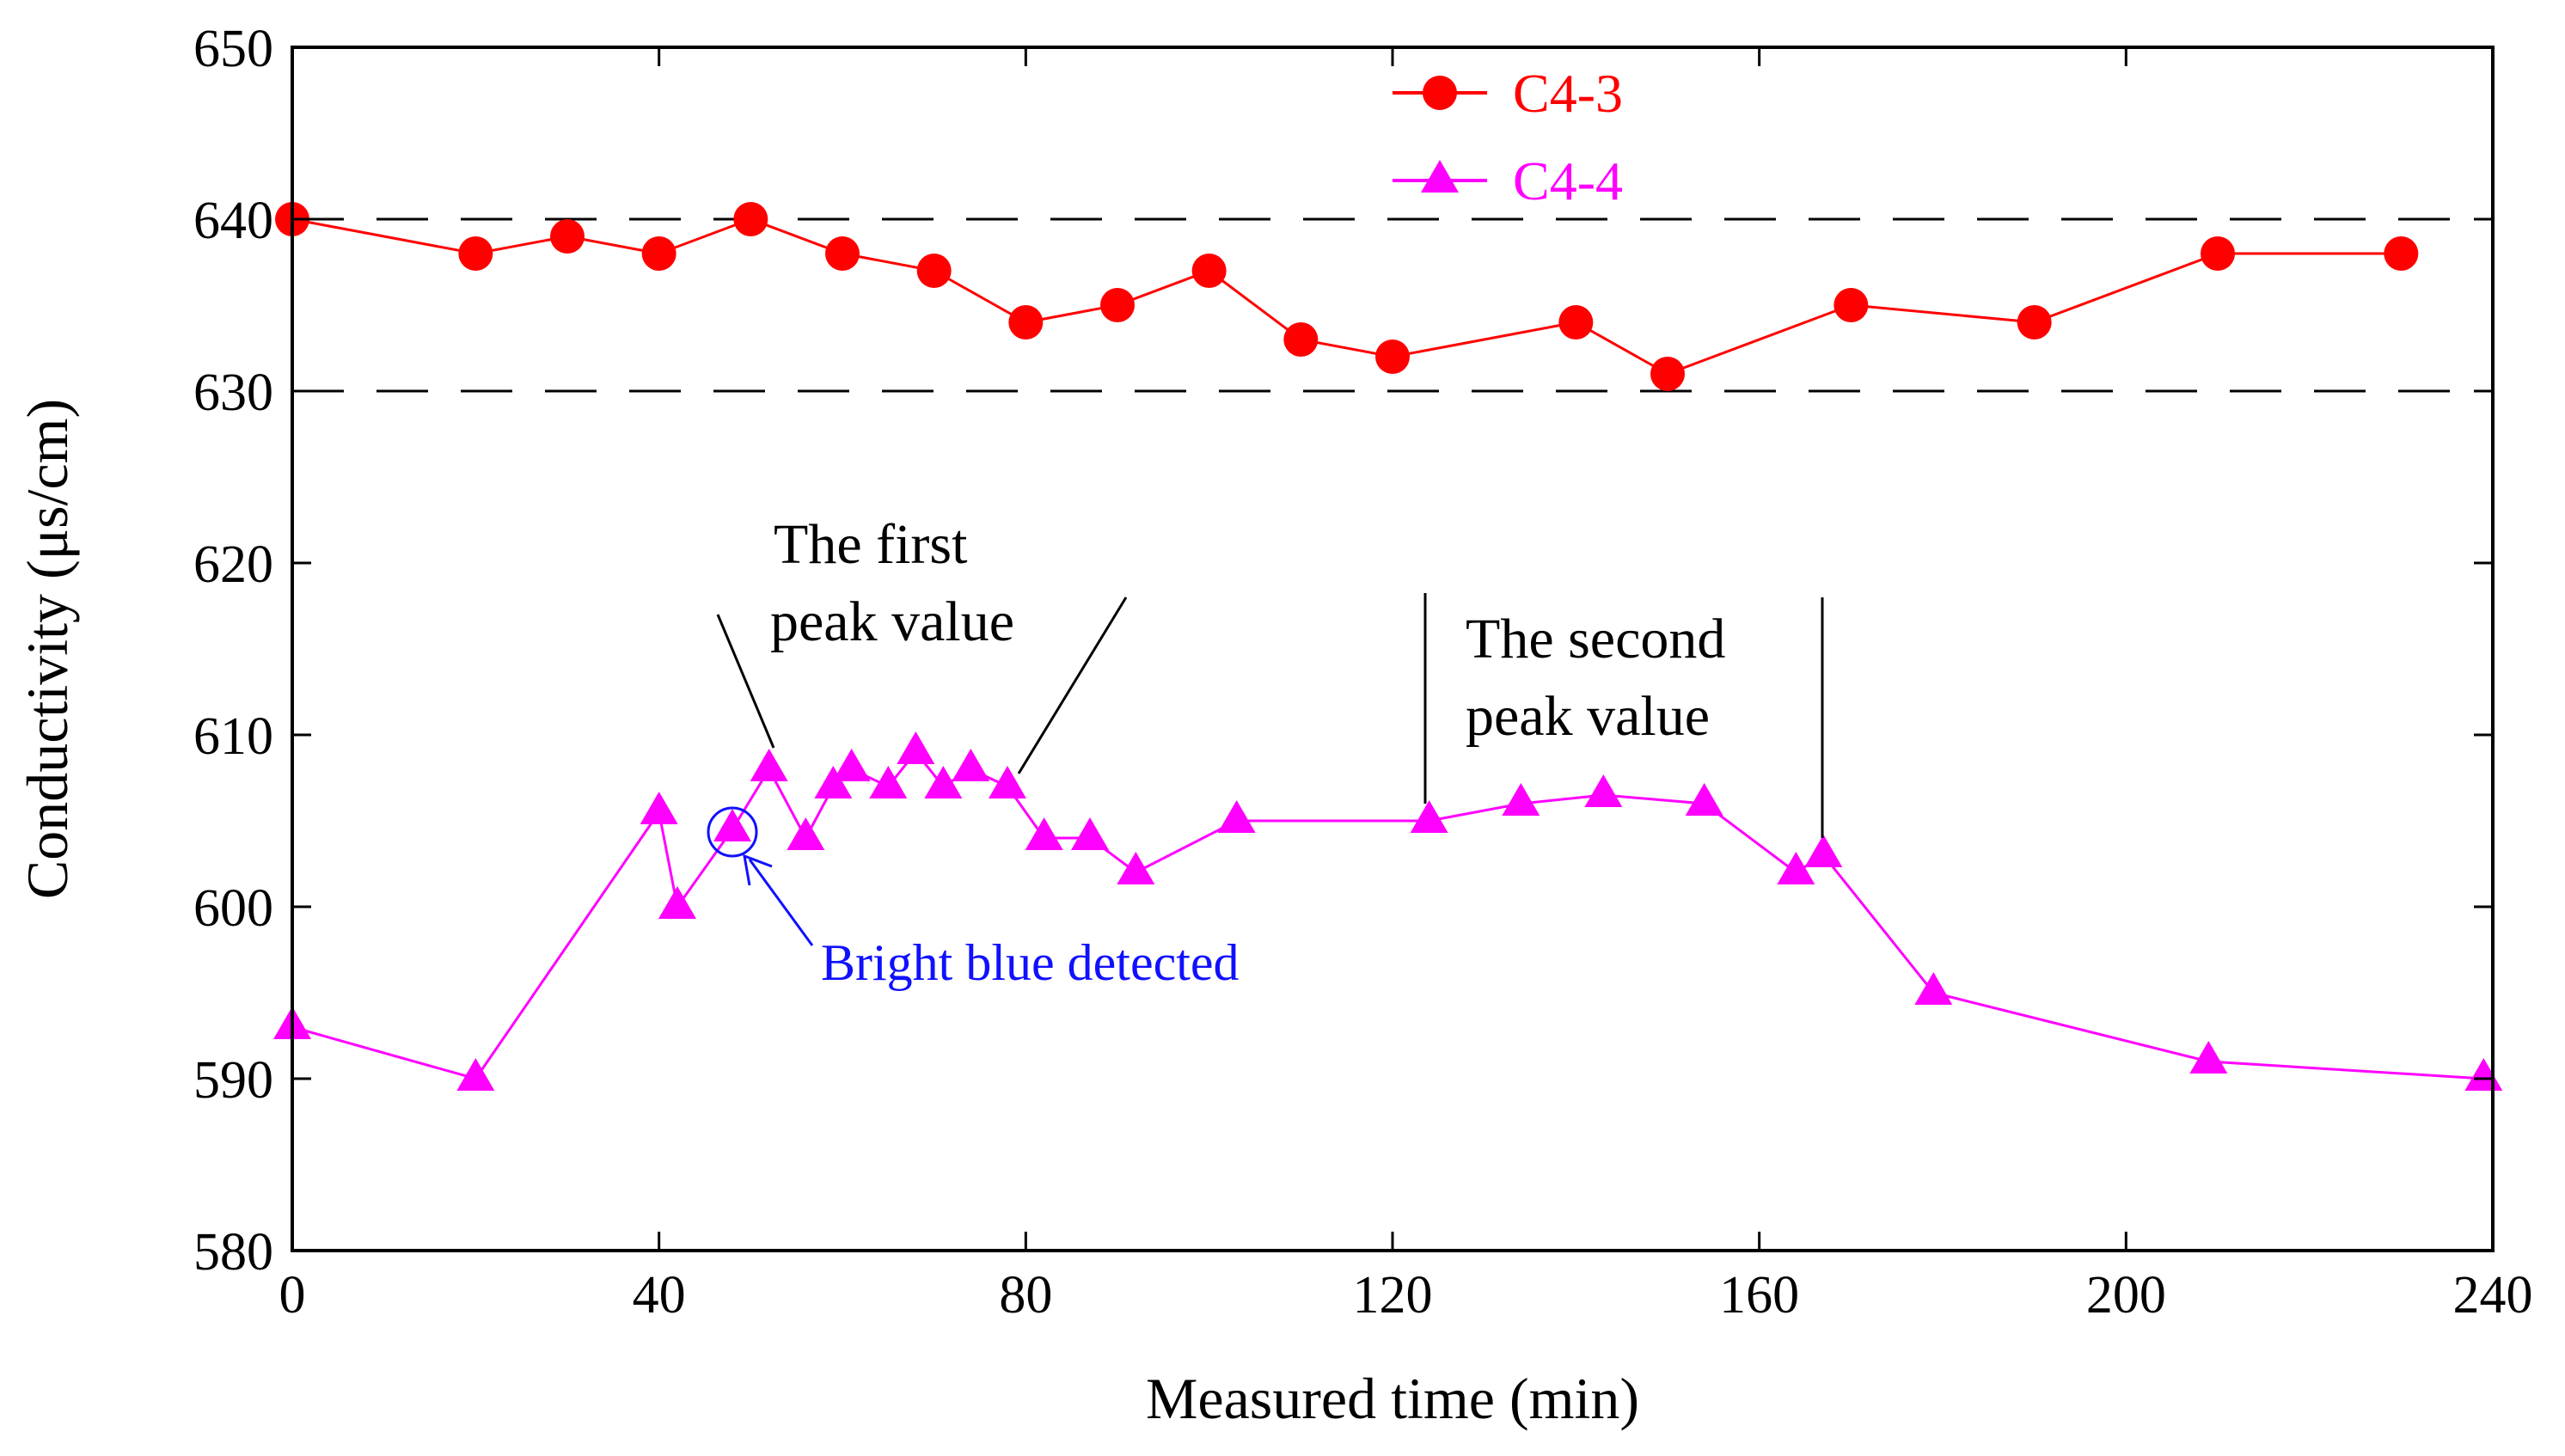 The height and width of the screenshot is (1456, 2565). Describe the element at coordinates (1392, 1399) in the screenshot. I see `x-axis-title: Measured time (min)` at that location.